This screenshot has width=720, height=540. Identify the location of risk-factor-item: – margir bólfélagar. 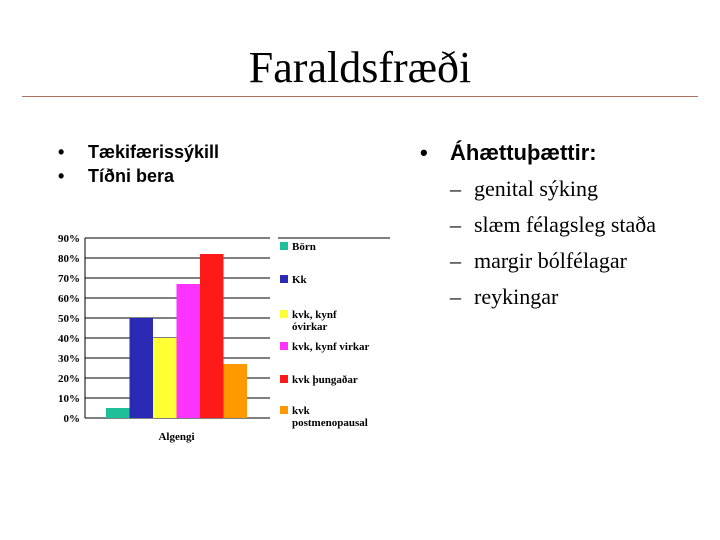
(553, 266).